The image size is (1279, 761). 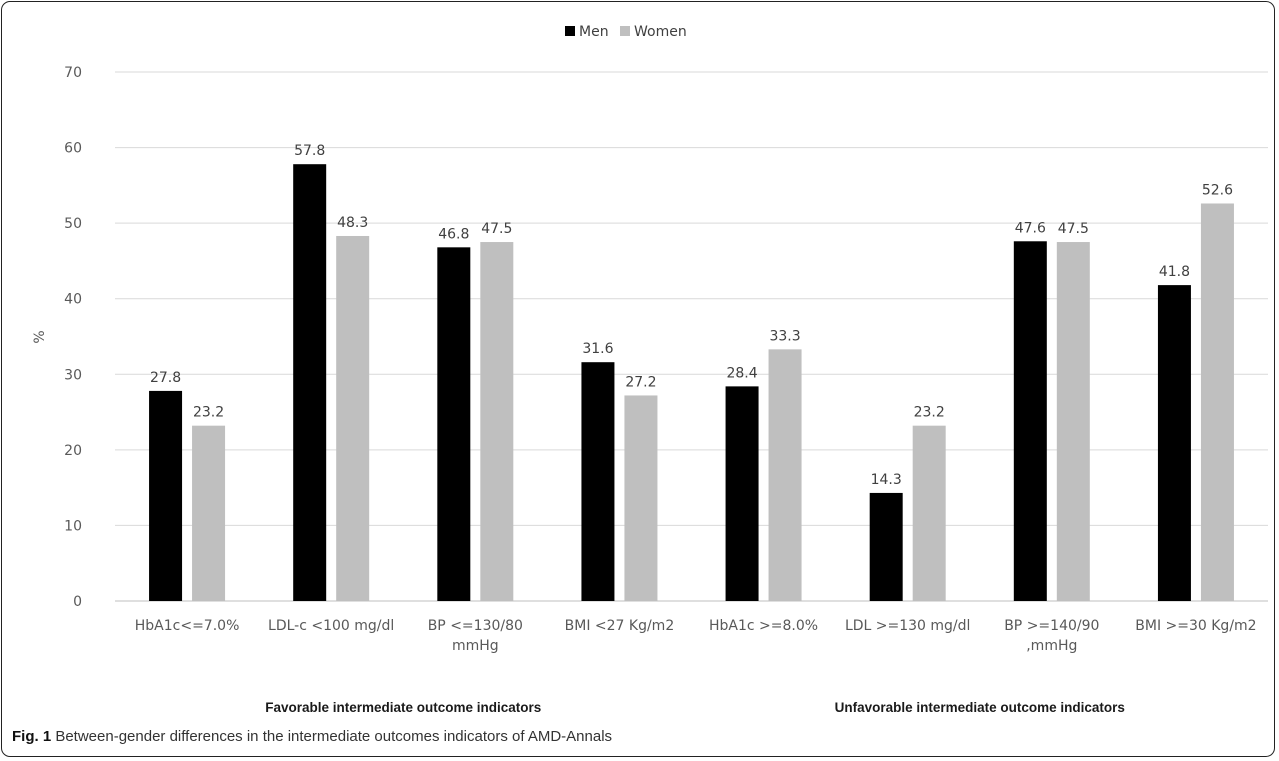 I want to click on x-tick-label: ,mmHg, so click(x=1051, y=646).